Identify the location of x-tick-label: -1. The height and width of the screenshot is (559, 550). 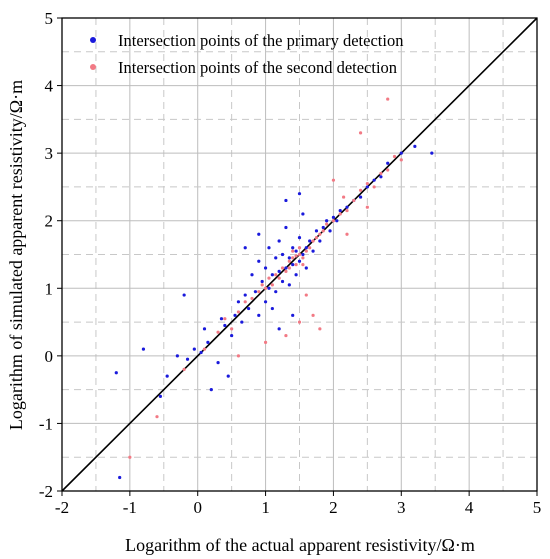
(130, 507).